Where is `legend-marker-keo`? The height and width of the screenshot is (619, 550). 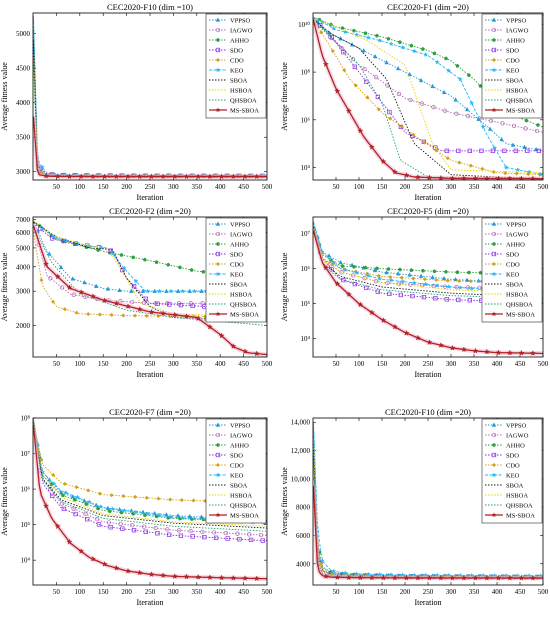
legend-marker-keo is located at coordinates (218, 475).